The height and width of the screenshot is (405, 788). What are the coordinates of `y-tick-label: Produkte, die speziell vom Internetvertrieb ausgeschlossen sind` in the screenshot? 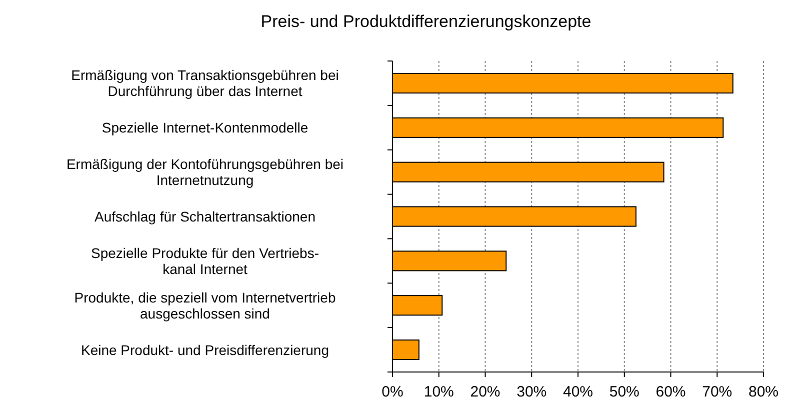 It's located at (205, 305).